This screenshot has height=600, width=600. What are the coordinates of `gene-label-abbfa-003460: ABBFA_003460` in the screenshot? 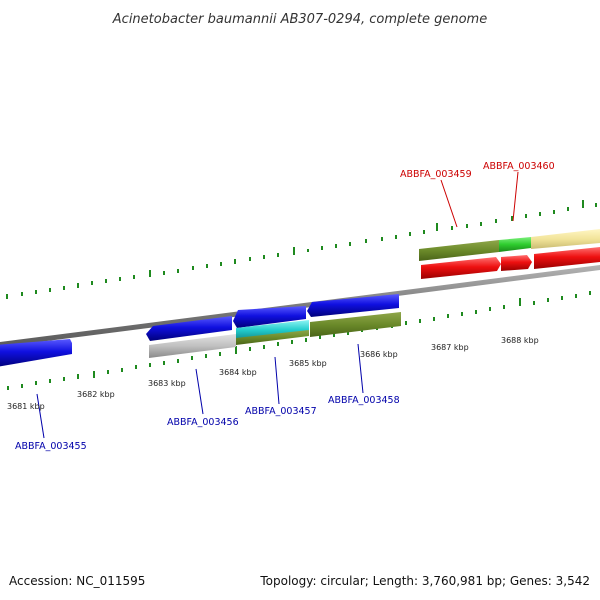 It's located at (519, 166).